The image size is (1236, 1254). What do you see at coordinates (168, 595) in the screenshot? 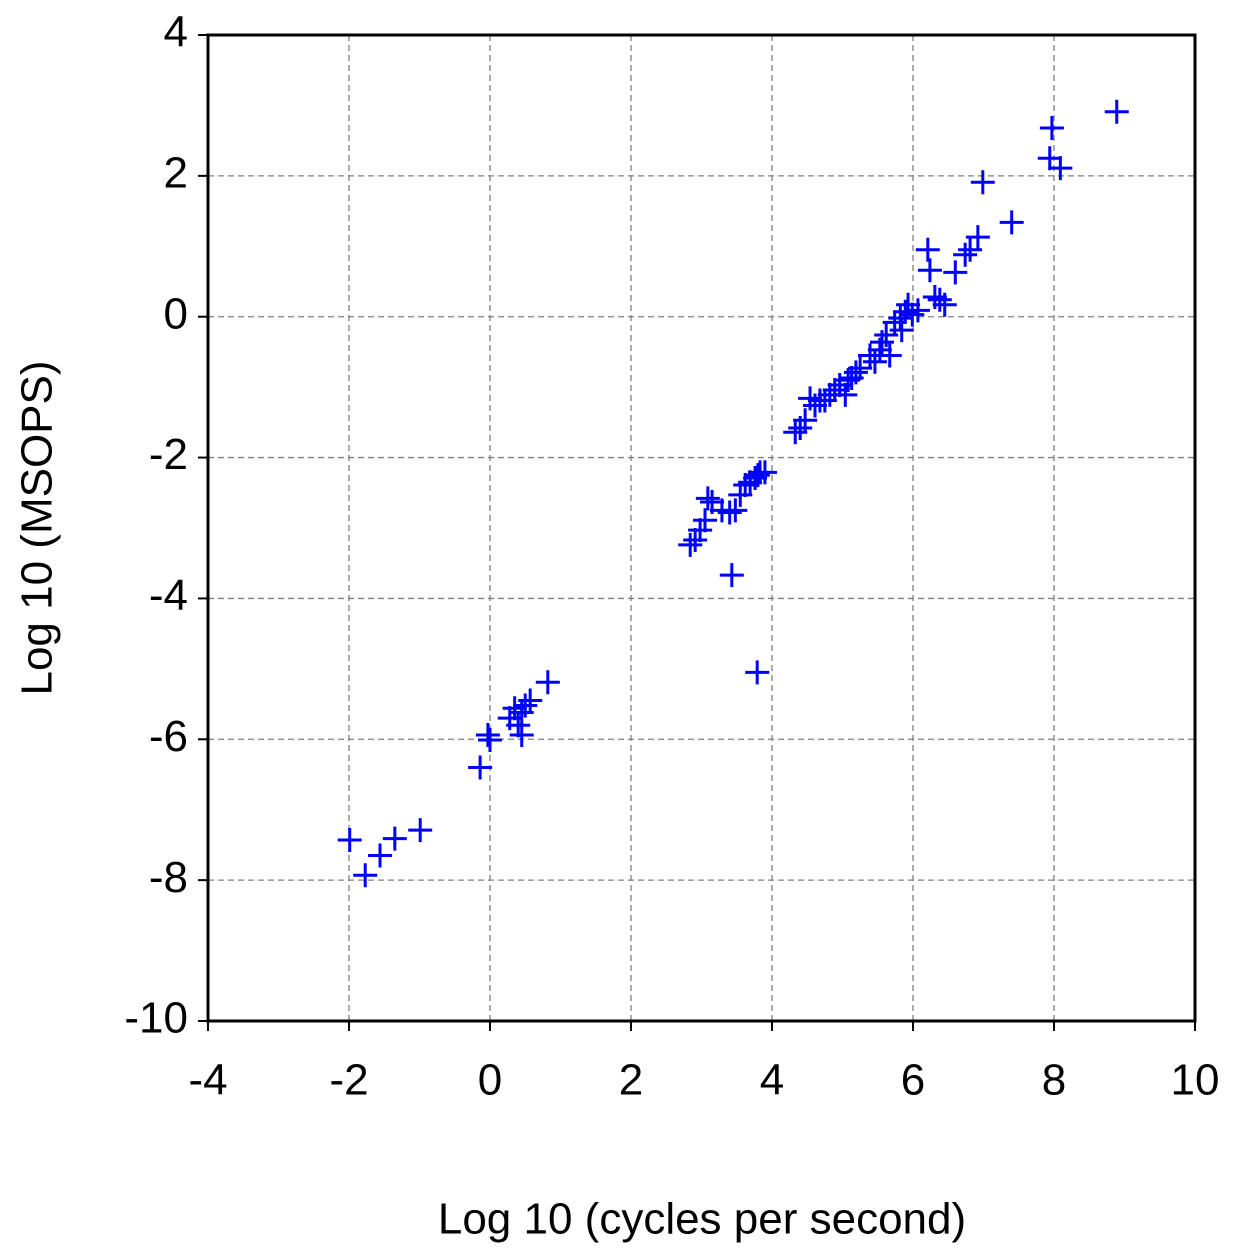
I see `y-tick-label: -4` at bounding box center [168, 595].